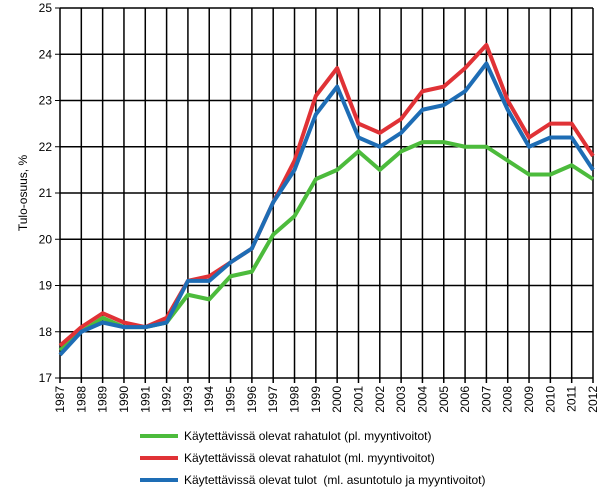 The image size is (607, 493). What do you see at coordinates (231, 399) in the screenshot?
I see `x-tick-label: 1995` at bounding box center [231, 399].